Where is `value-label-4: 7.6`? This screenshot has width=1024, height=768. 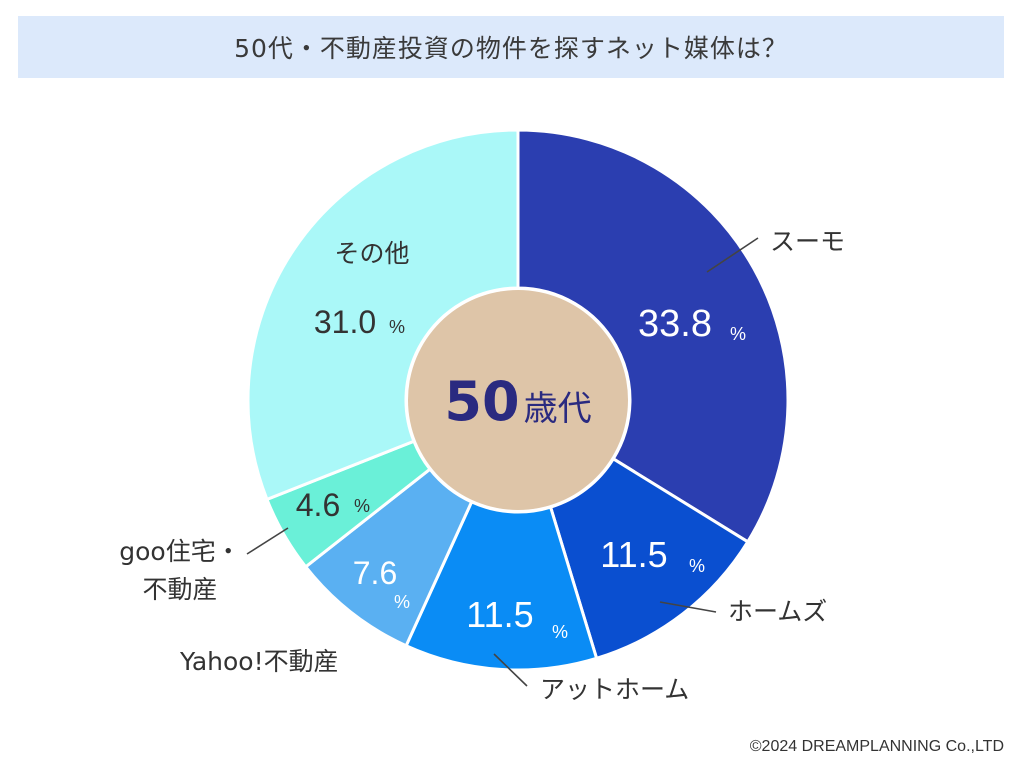
value-label-4: 7.6 is located at coordinates (375, 573).